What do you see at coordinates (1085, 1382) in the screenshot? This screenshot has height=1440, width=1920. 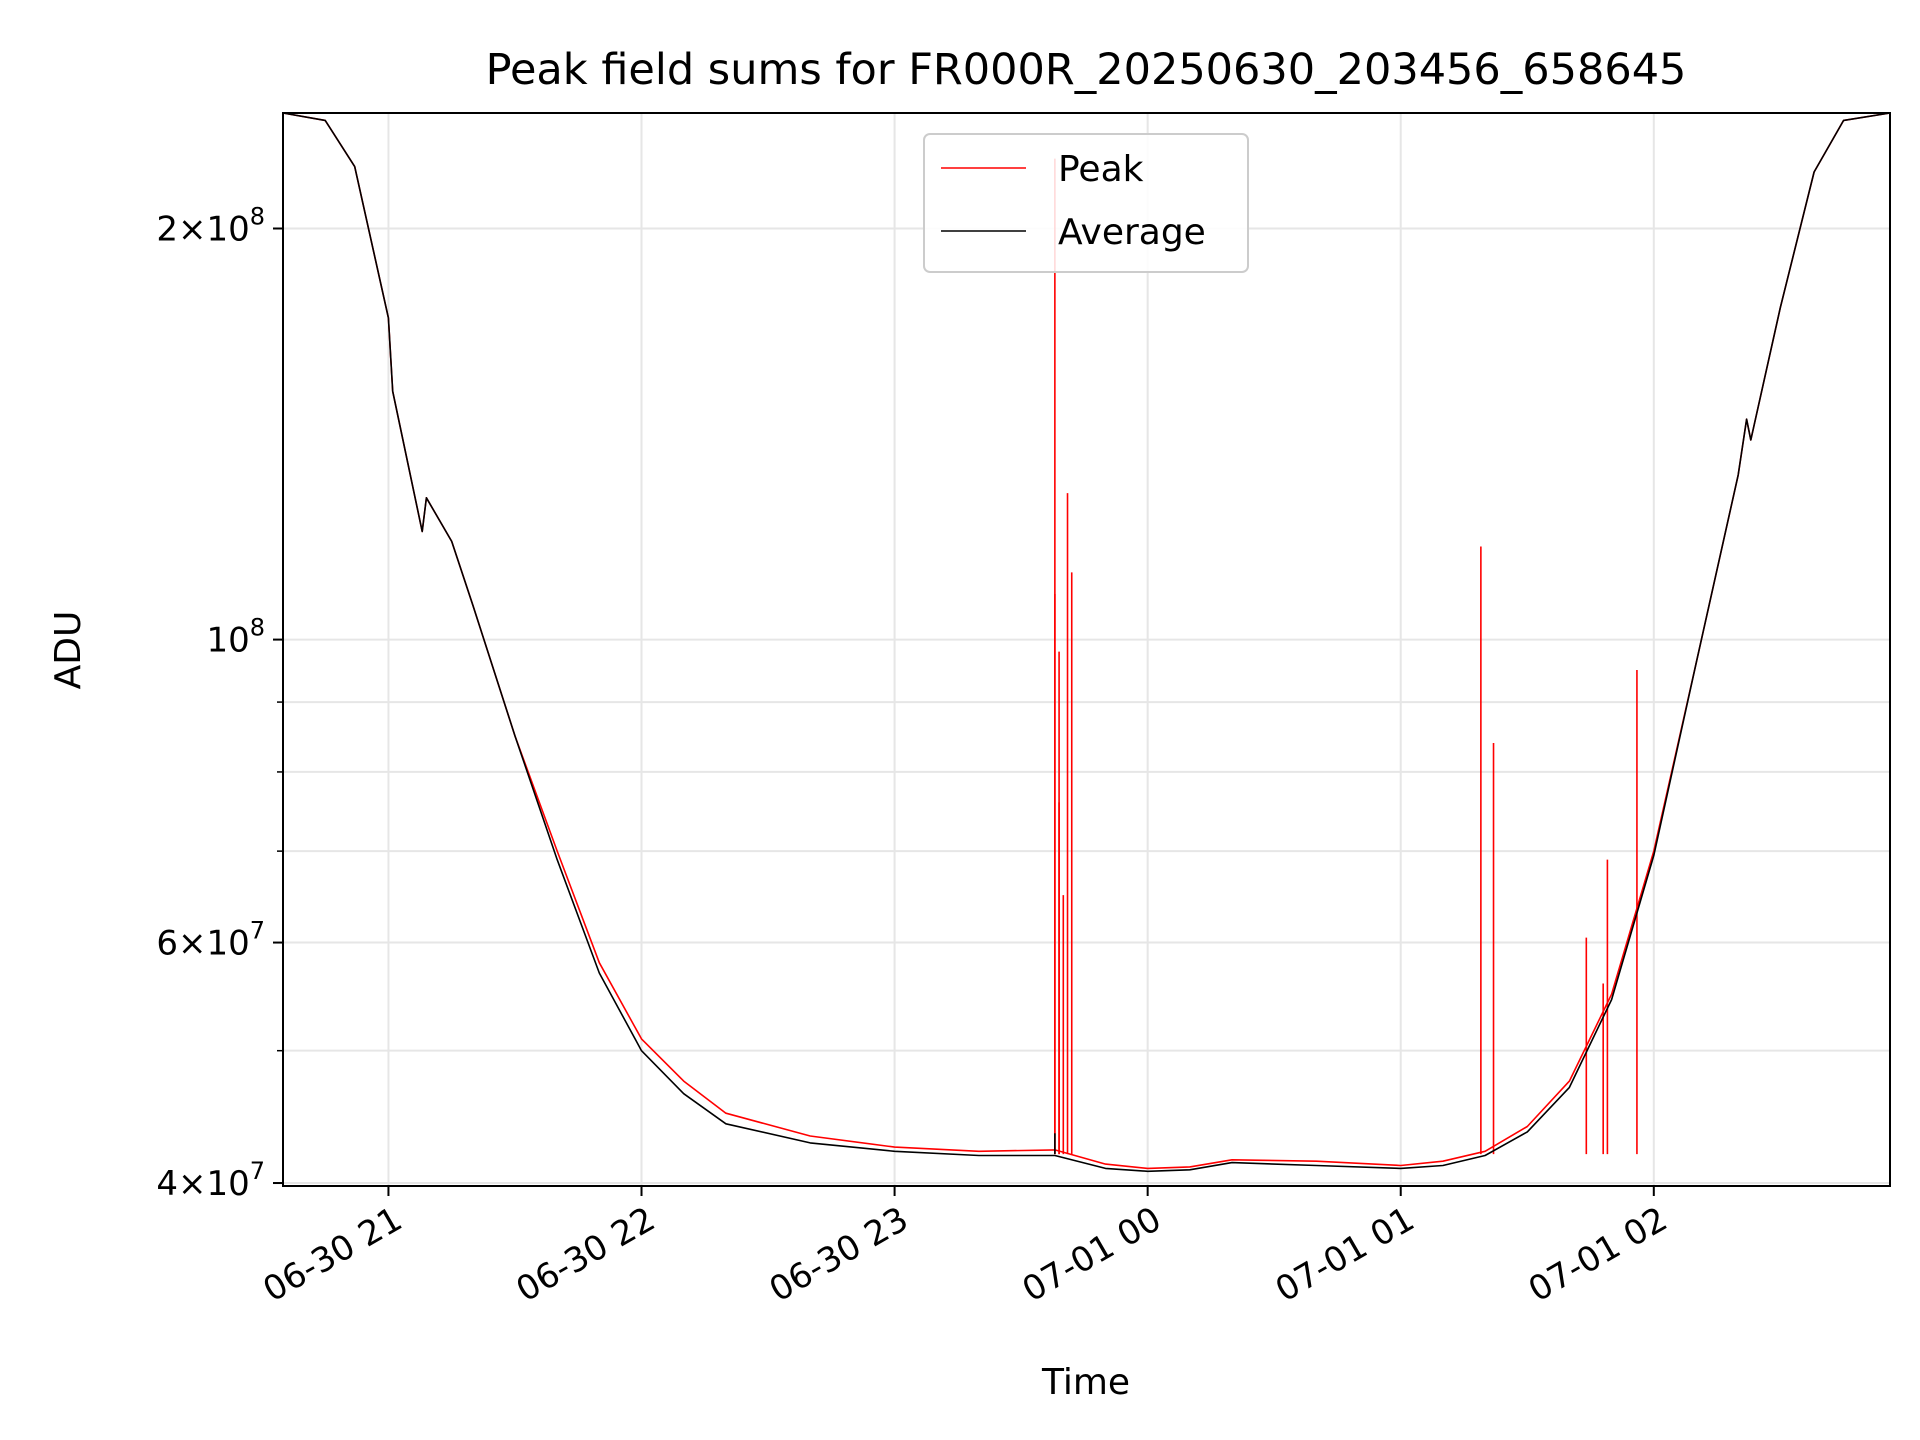 I see `x-axis-label: Time` at bounding box center [1085, 1382].